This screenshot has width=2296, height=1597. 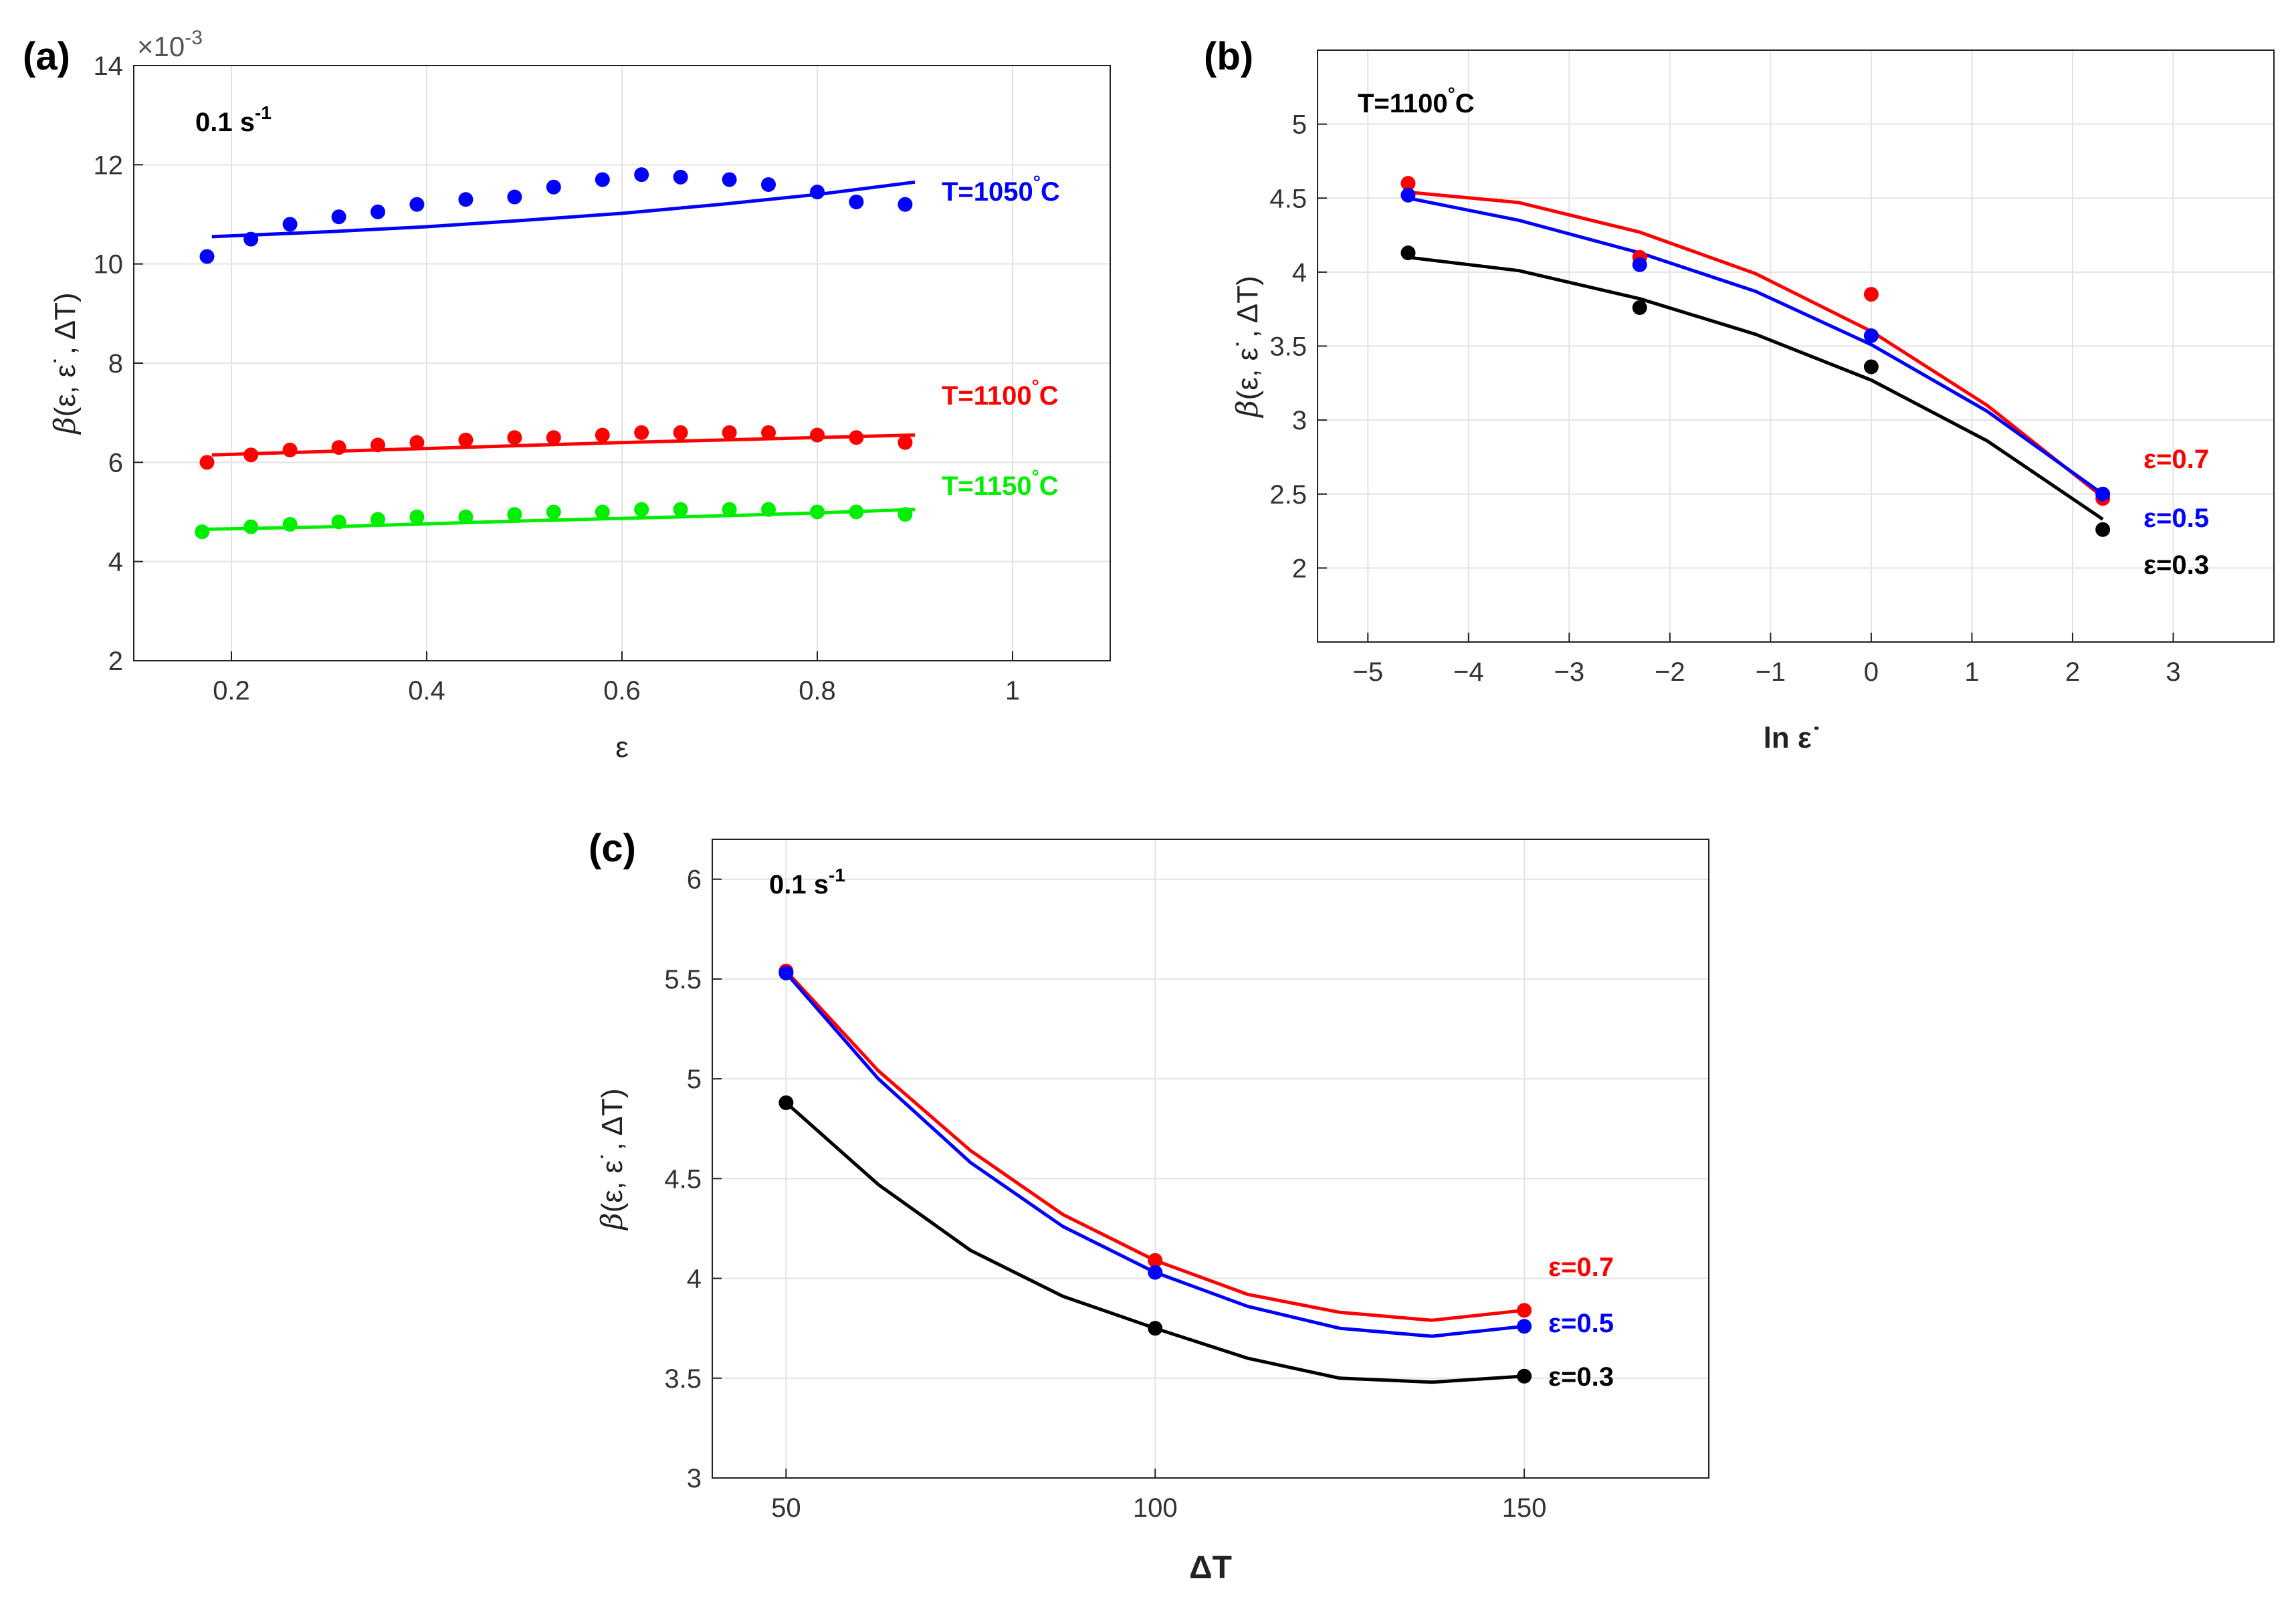 What do you see at coordinates (1524, 1508) in the screenshot?
I see `x-tick-label: 150` at bounding box center [1524, 1508].